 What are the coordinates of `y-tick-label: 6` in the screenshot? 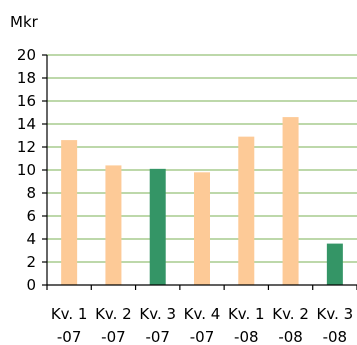 It's located at (31, 216).